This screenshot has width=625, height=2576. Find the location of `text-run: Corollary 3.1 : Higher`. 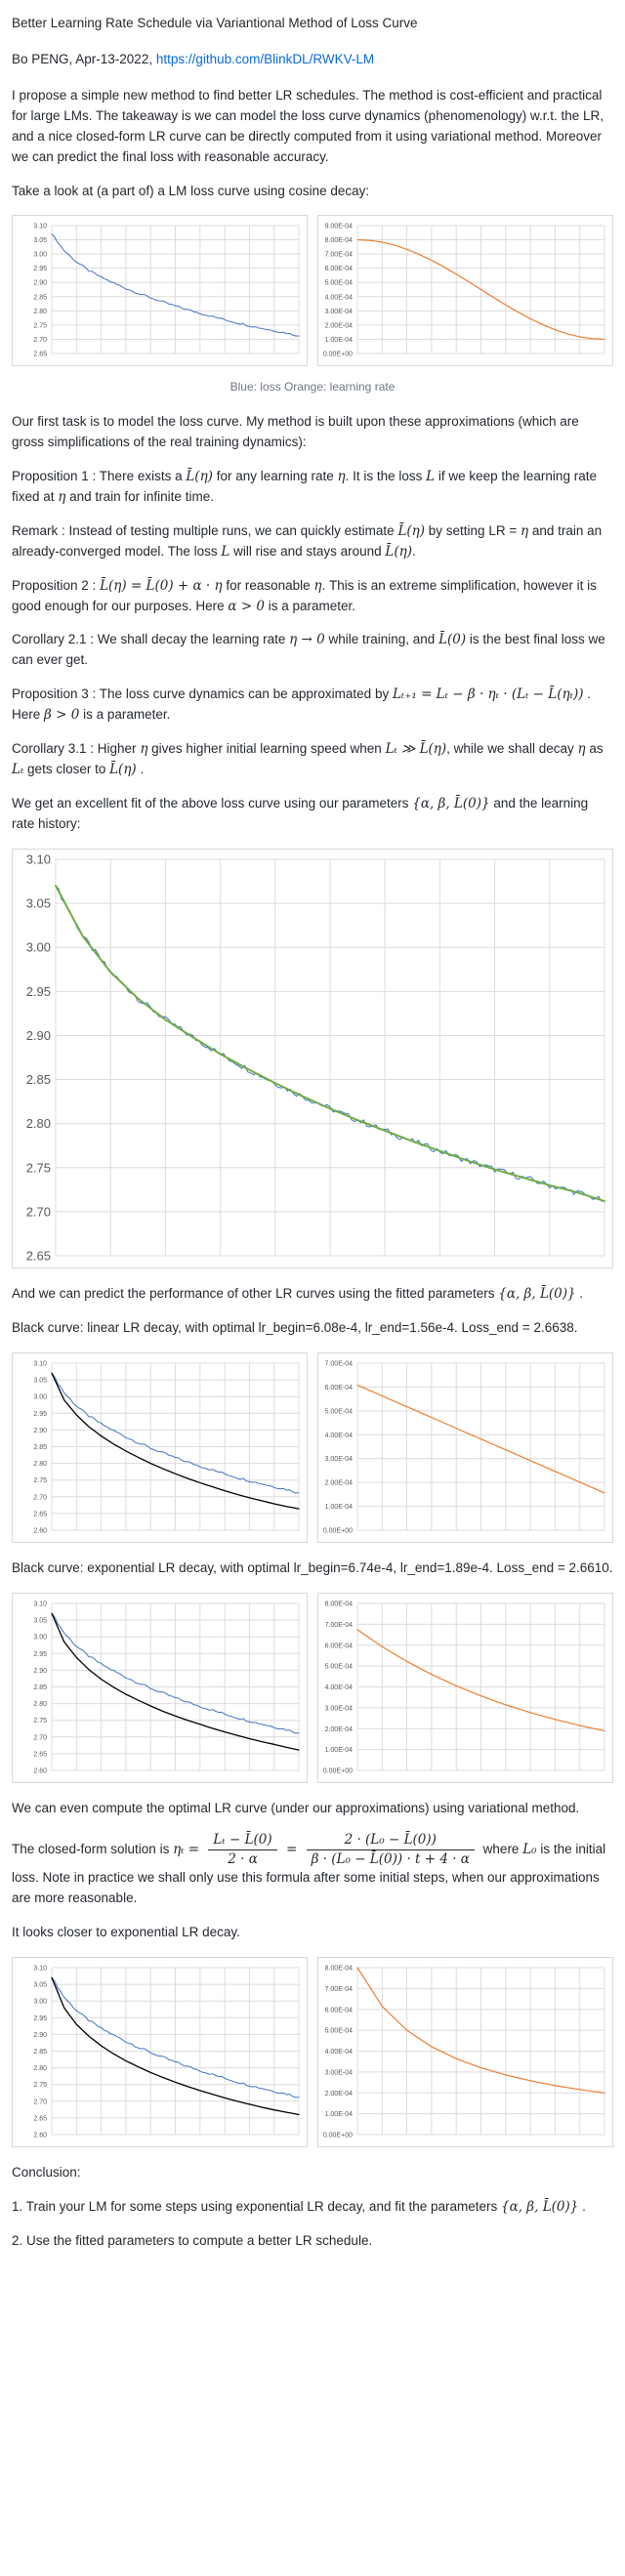

text-run: Corollary 3.1 : Higher is located at coordinates (76, 749).